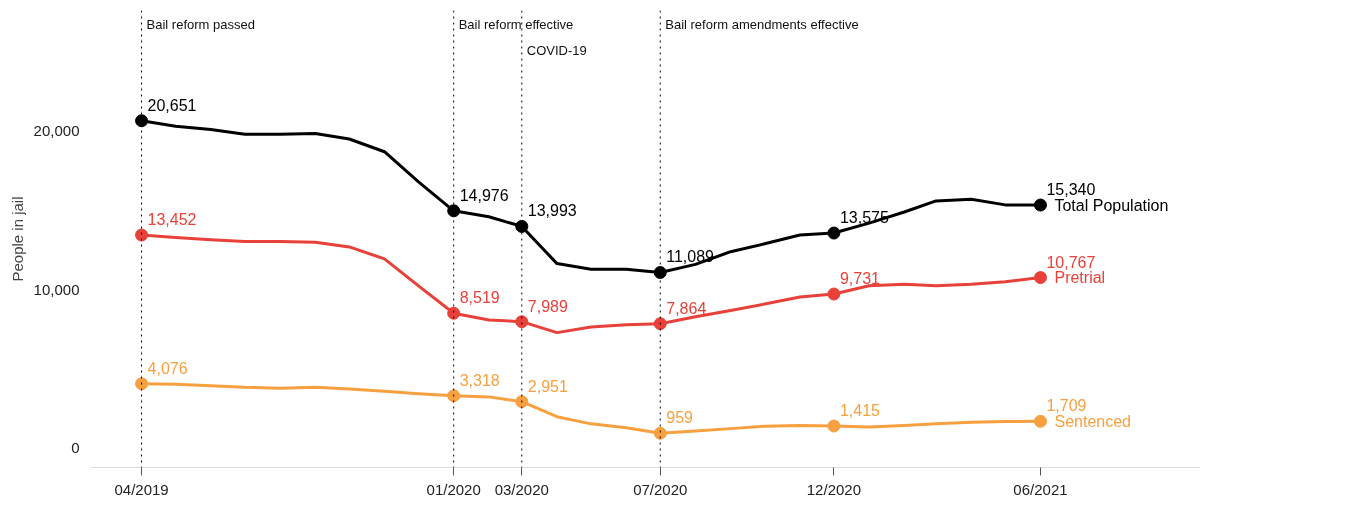 The height and width of the screenshot is (506, 1357). What do you see at coordinates (864, 218) in the screenshot?
I see `data-label: 13,575` at bounding box center [864, 218].